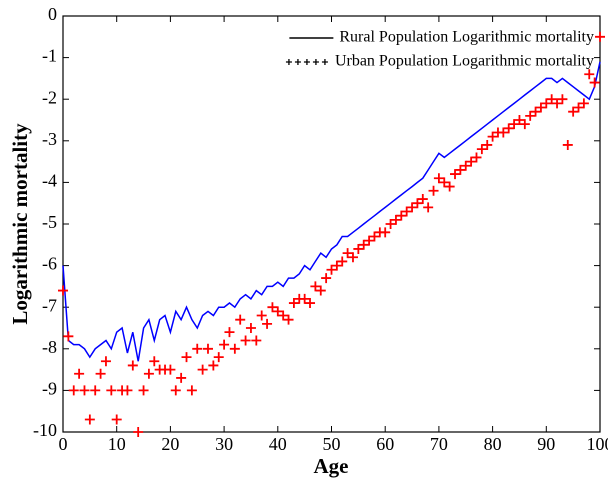  Describe the element at coordinates (49, 56) in the screenshot. I see `y-tick-label: -1` at that location.